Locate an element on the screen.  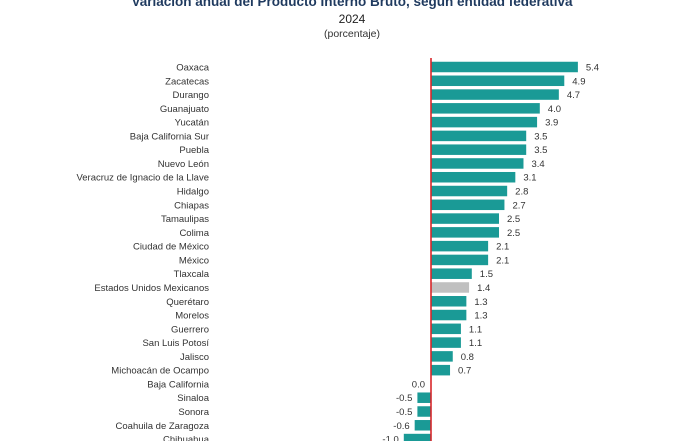
category-label: México is located at coordinates (194, 260).